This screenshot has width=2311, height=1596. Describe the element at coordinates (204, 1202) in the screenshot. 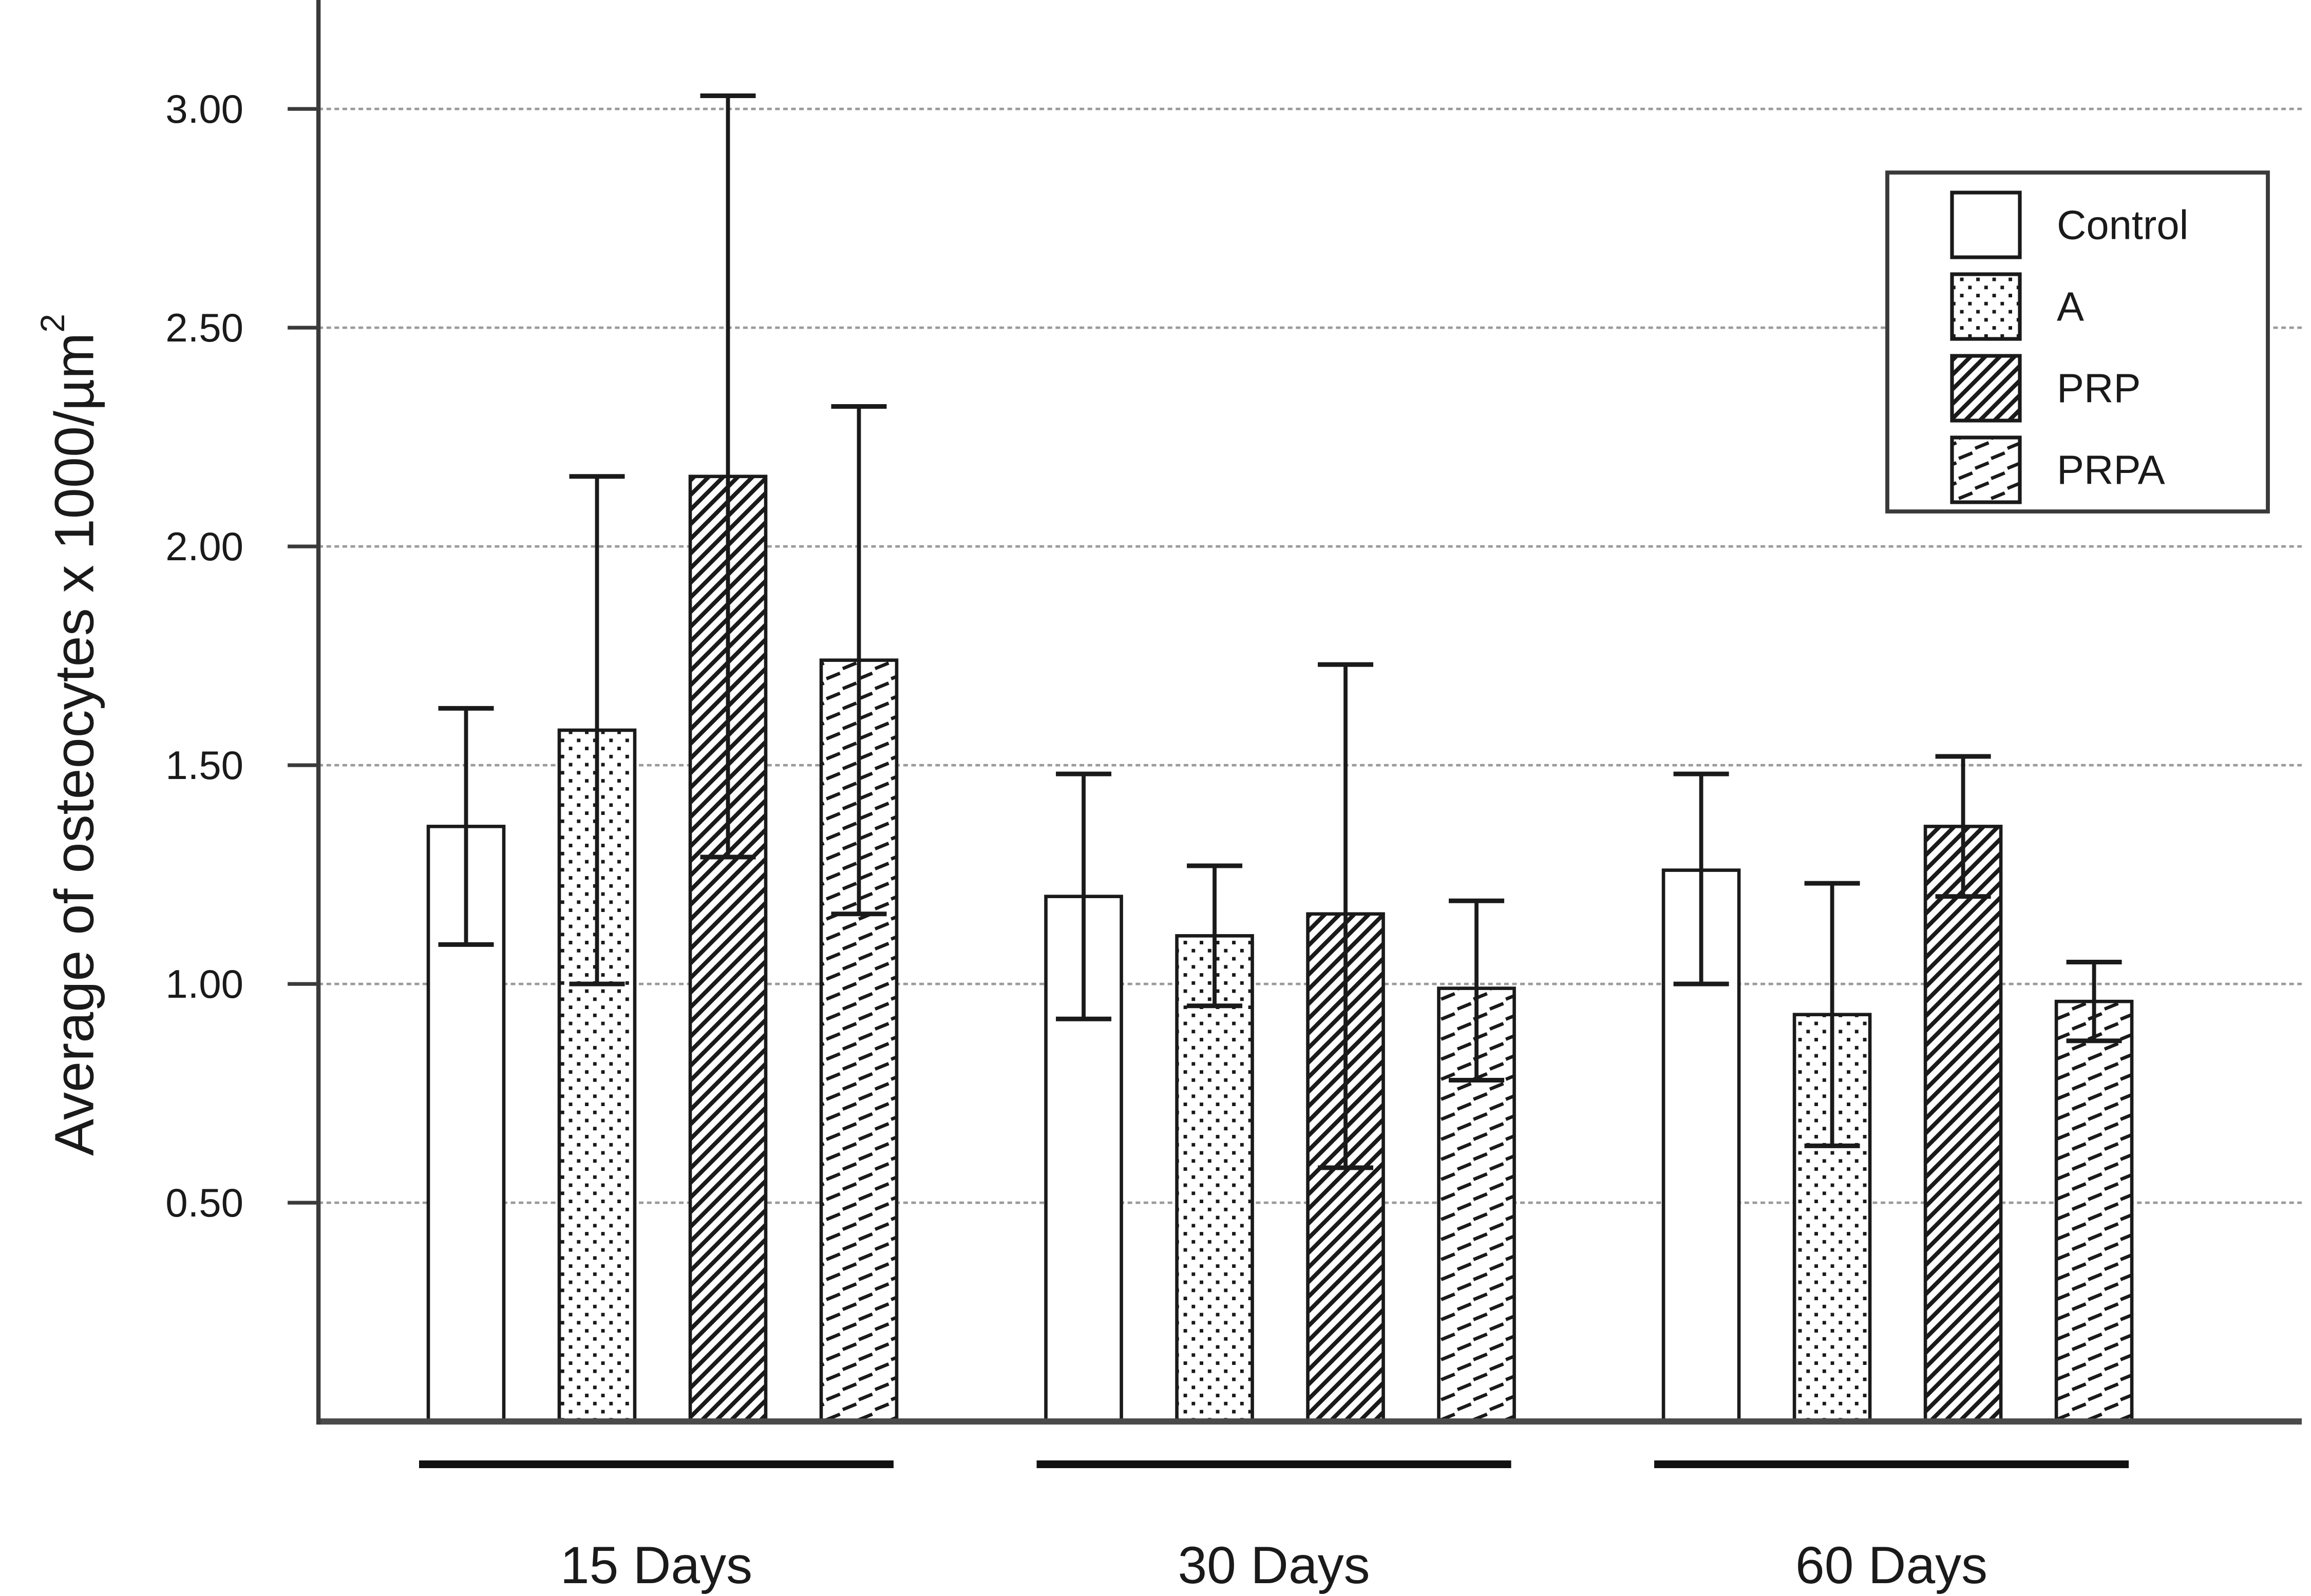

I see `y-tick-label: 0.50` at that location.